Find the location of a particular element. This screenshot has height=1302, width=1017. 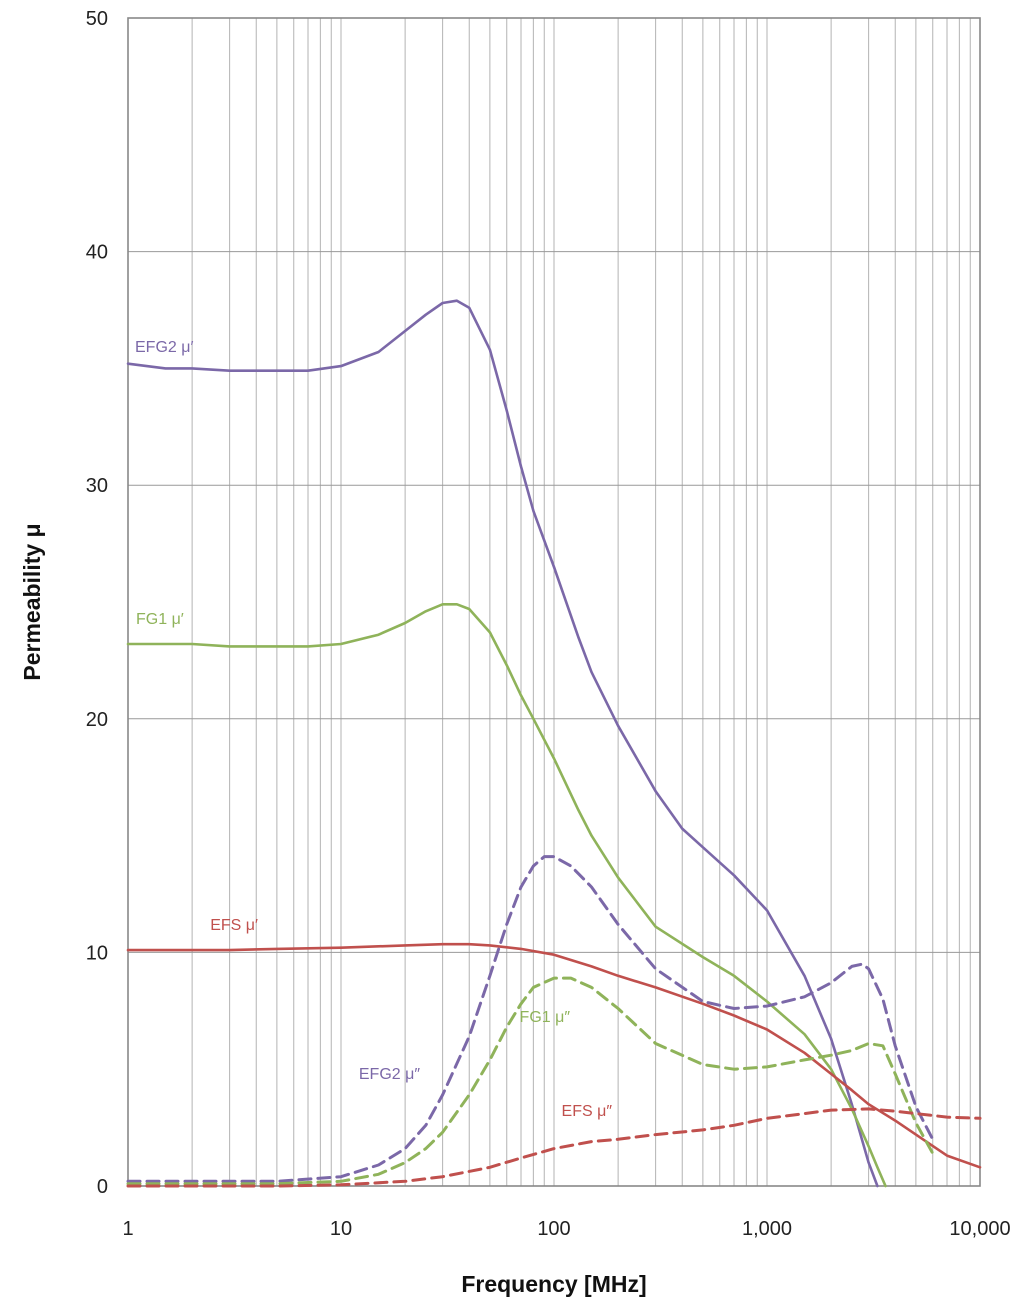

series-label: FG1 μ′ is located at coordinates (160, 619).